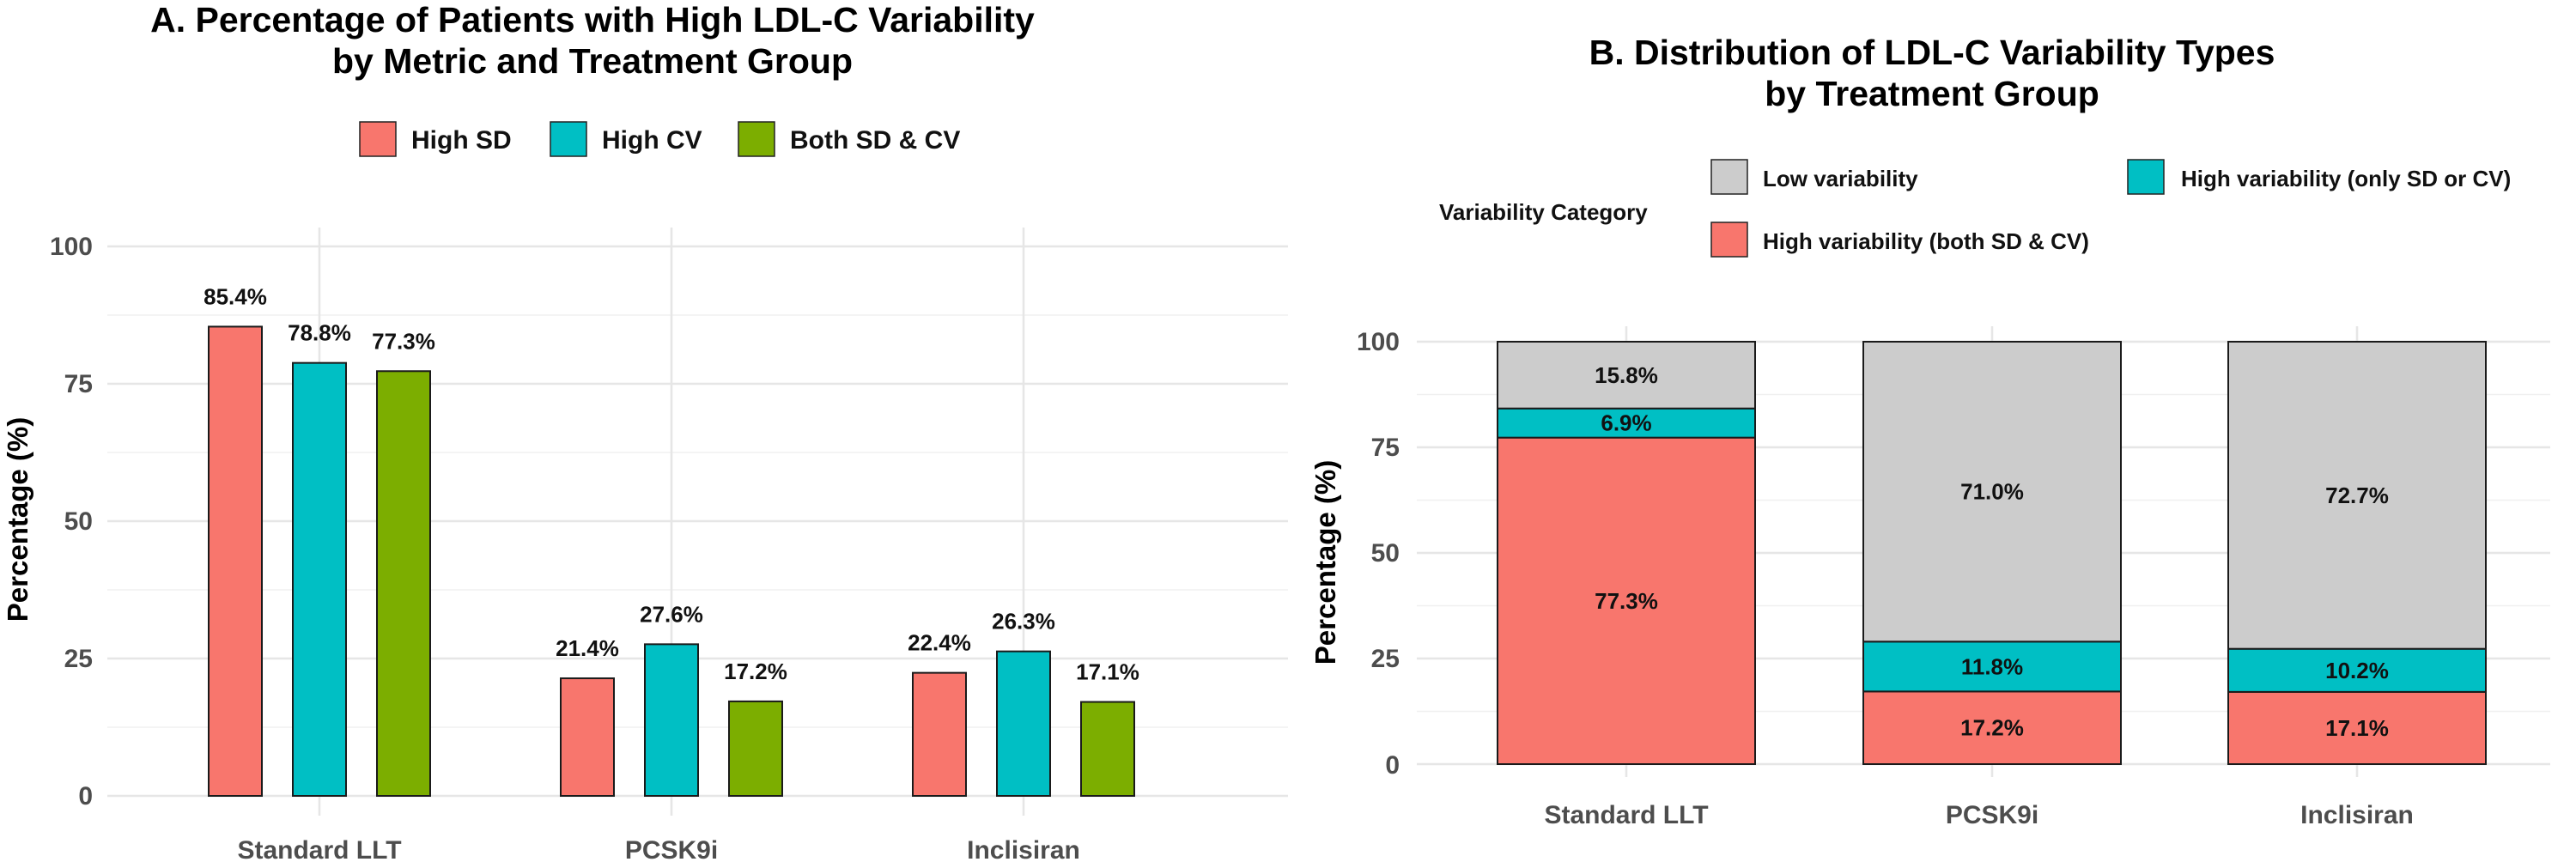 The width and height of the screenshot is (2576, 862). I want to click on panel-a-title-line2: by Metric and Treatment Group, so click(592, 61).